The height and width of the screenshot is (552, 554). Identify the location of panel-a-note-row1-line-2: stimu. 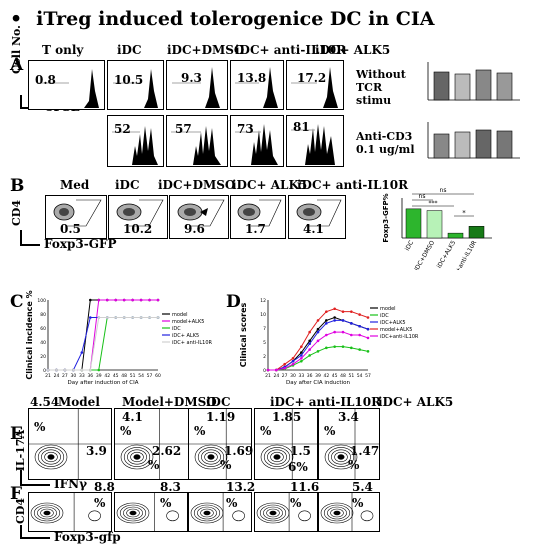
(374, 100).